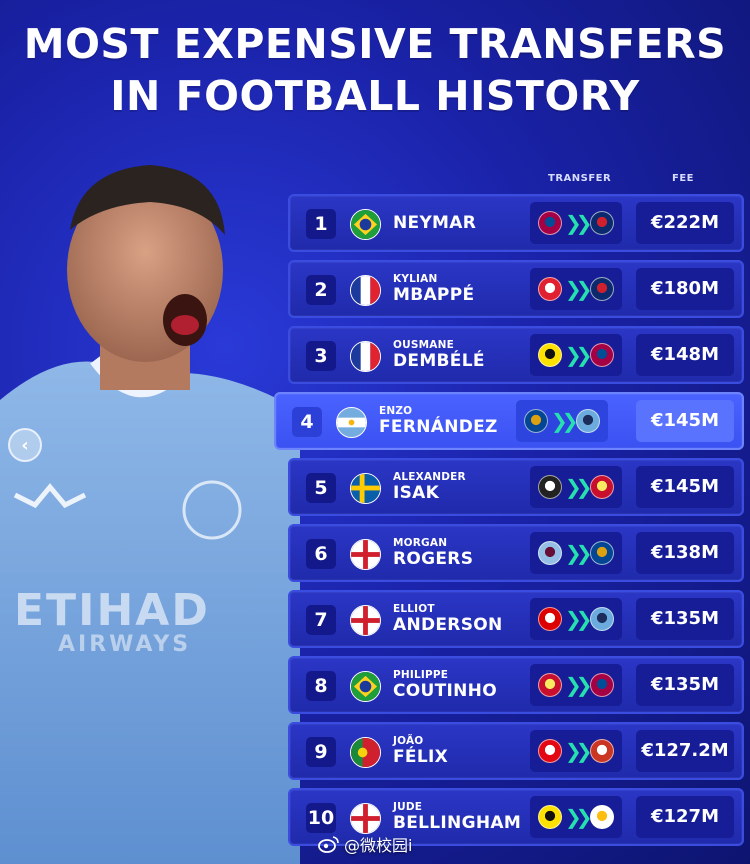  What do you see at coordinates (351, 422) in the screenshot?
I see `argentina-flag-icon` at bounding box center [351, 422].